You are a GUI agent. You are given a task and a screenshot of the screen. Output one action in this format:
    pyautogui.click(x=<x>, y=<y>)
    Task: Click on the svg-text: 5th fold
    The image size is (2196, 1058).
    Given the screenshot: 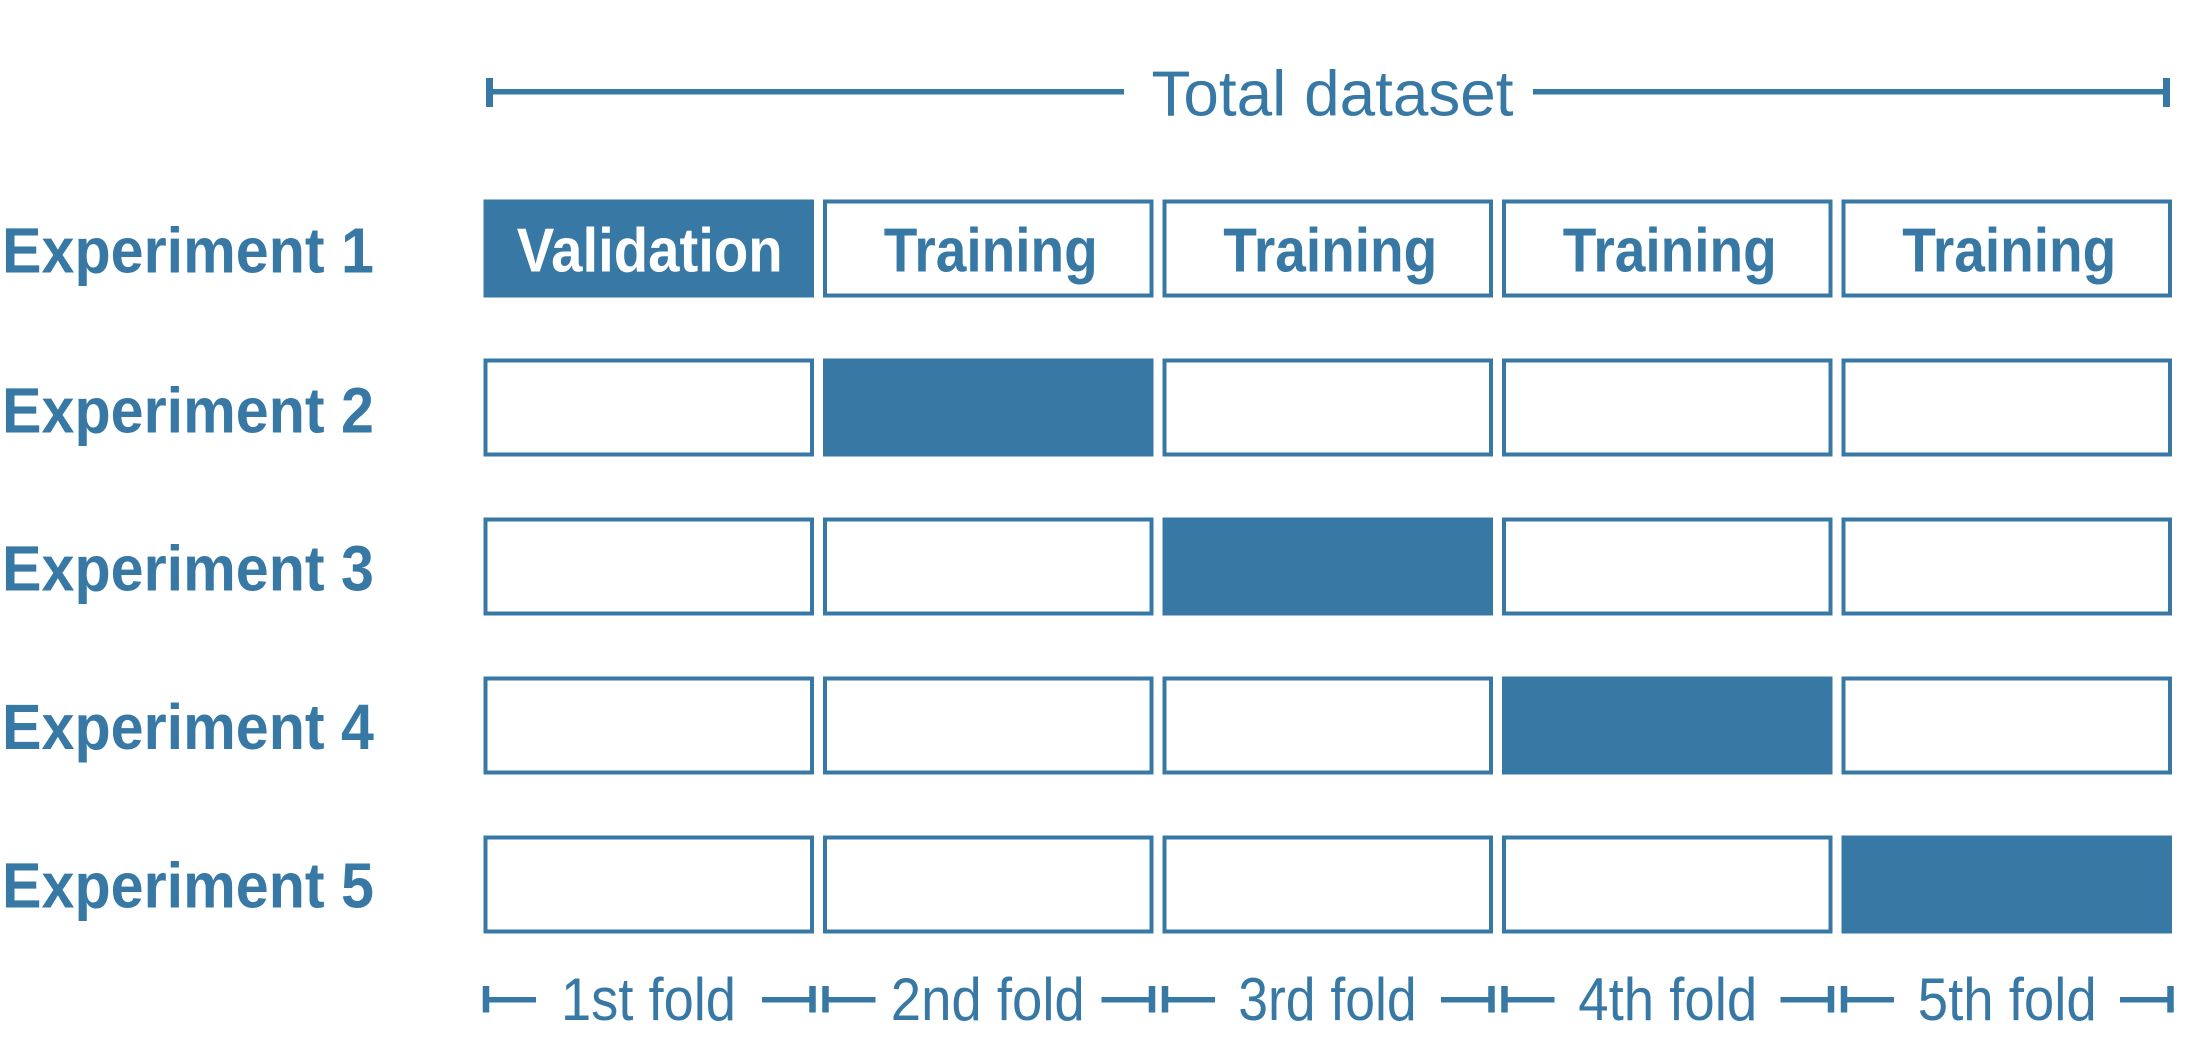 What is the action you would take?
    pyautogui.click(x=2007, y=999)
    